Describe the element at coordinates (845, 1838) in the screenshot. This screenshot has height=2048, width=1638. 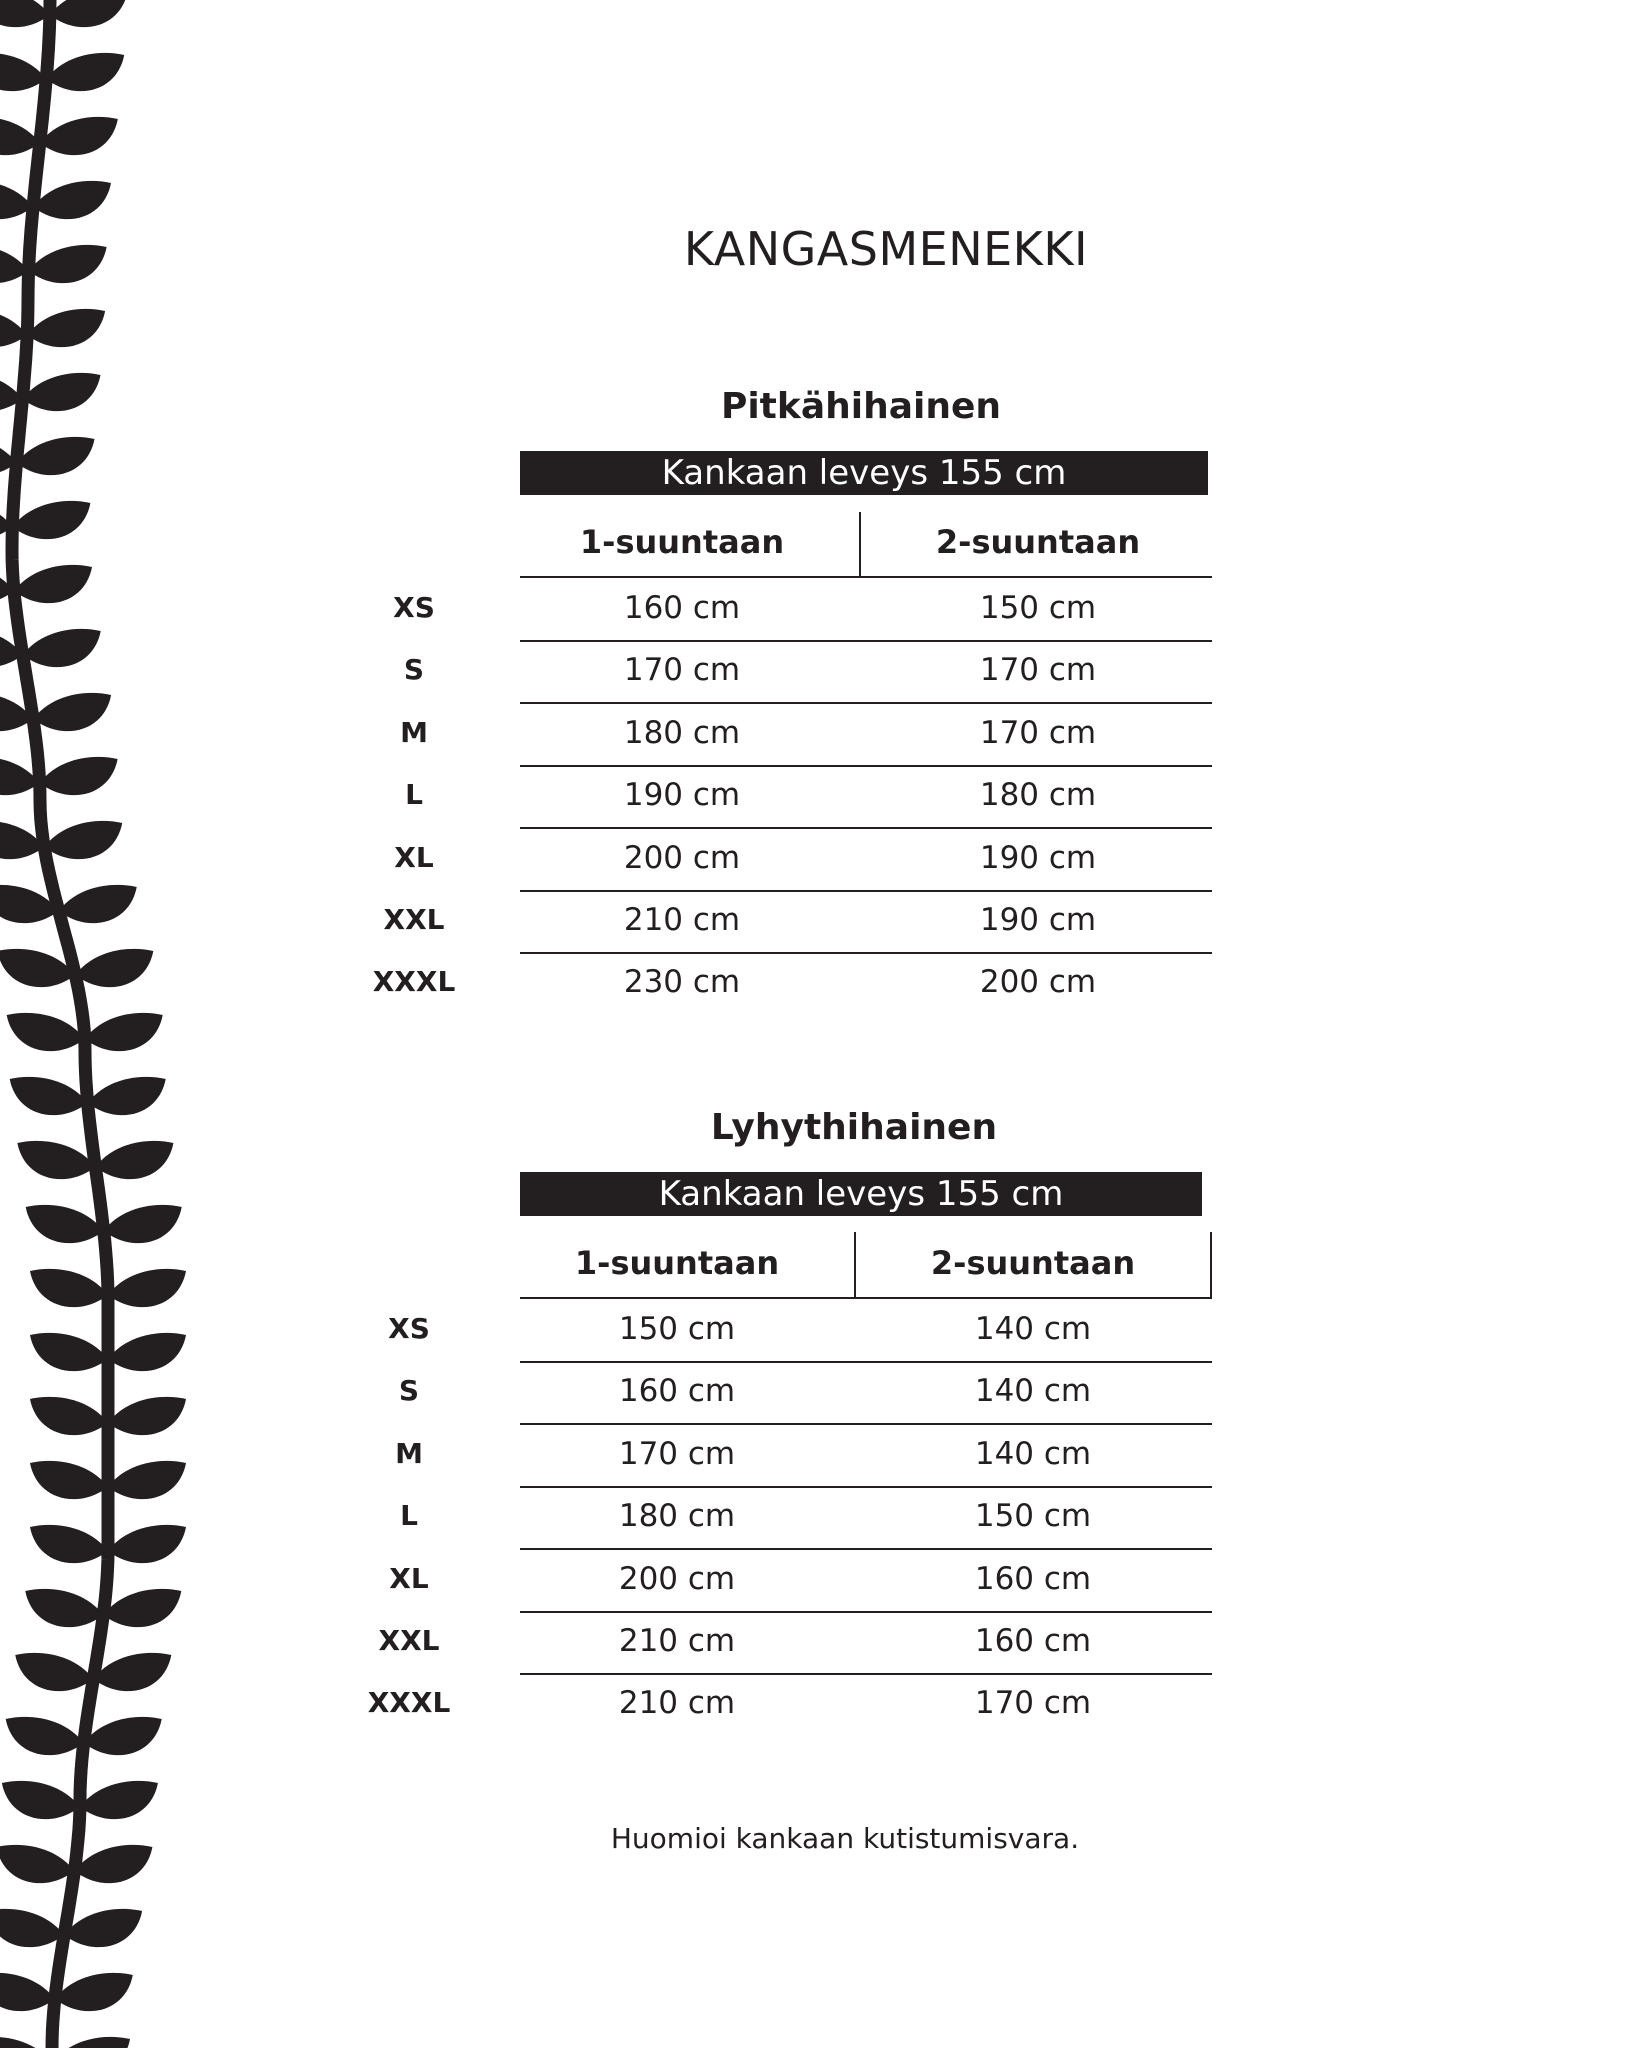
I see `shrinkage-note: Huomioi kankaan kutistumisvara.` at that location.